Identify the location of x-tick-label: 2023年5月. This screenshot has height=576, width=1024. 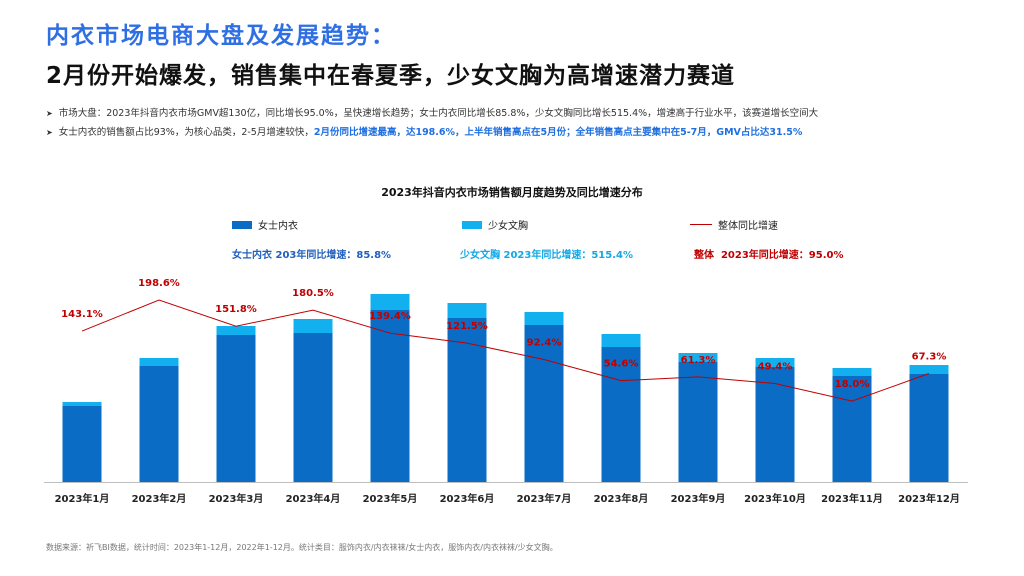
(390, 498).